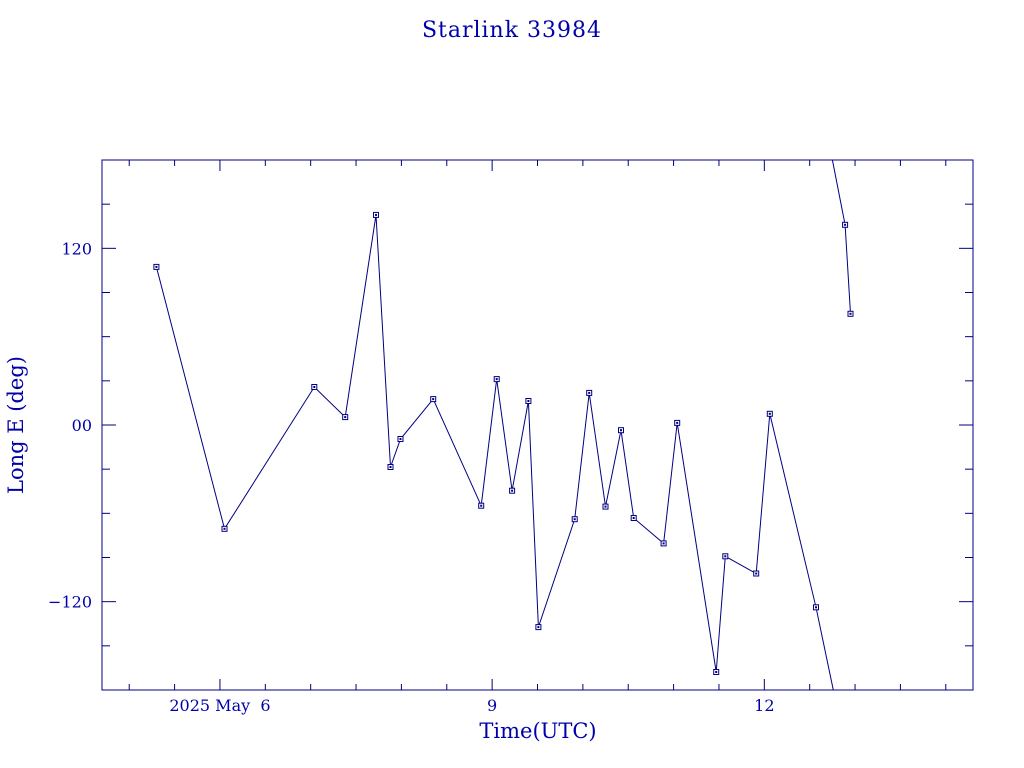 This screenshot has height=768, width=1024. Describe the element at coordinates (76, 248) in the screenshot. I see `y-tick-label: 120` at that location.